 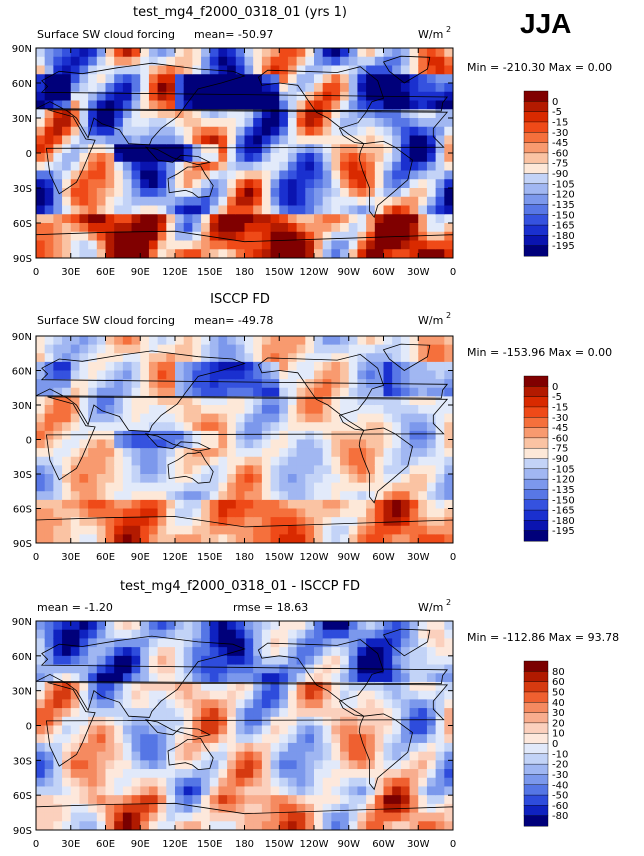 What do you see at coordinates (22, 761) in the screenshot?
I see `lat-tick-label: 30S` at bounding box center [22, 761].